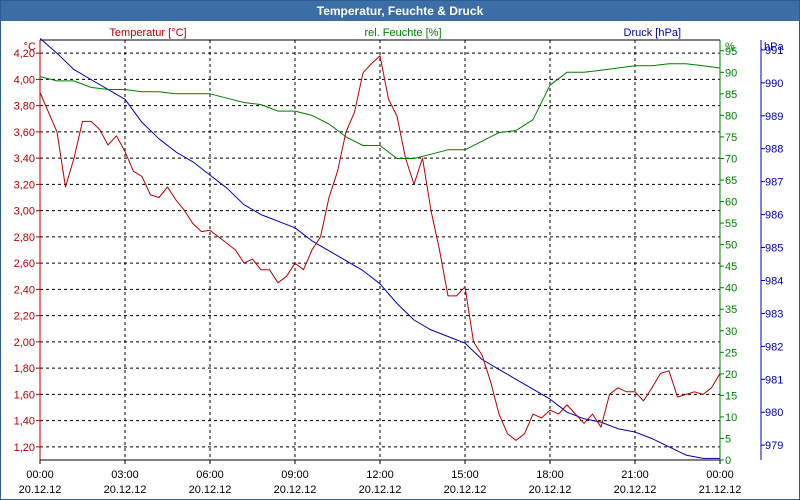  I want to click on pressure-tick-label: 989, so click(774, 117).